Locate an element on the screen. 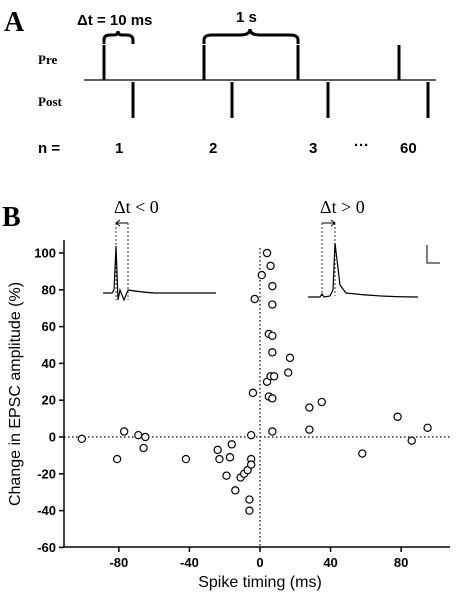  count-2: 2 is located at coordinates (213, 148).